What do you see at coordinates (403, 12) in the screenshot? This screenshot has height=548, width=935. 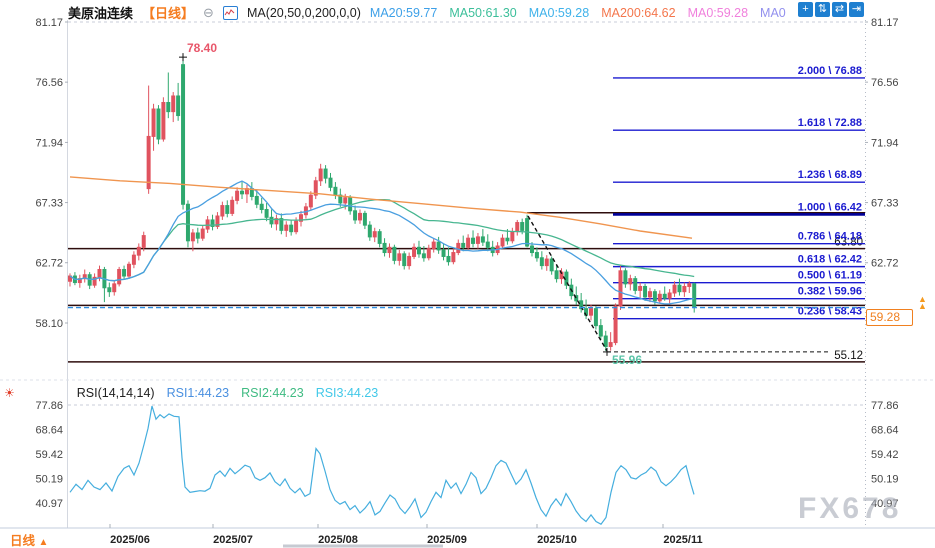 I see `ma-legend-item: MA20:59.77` at bounding box center [403, 12].